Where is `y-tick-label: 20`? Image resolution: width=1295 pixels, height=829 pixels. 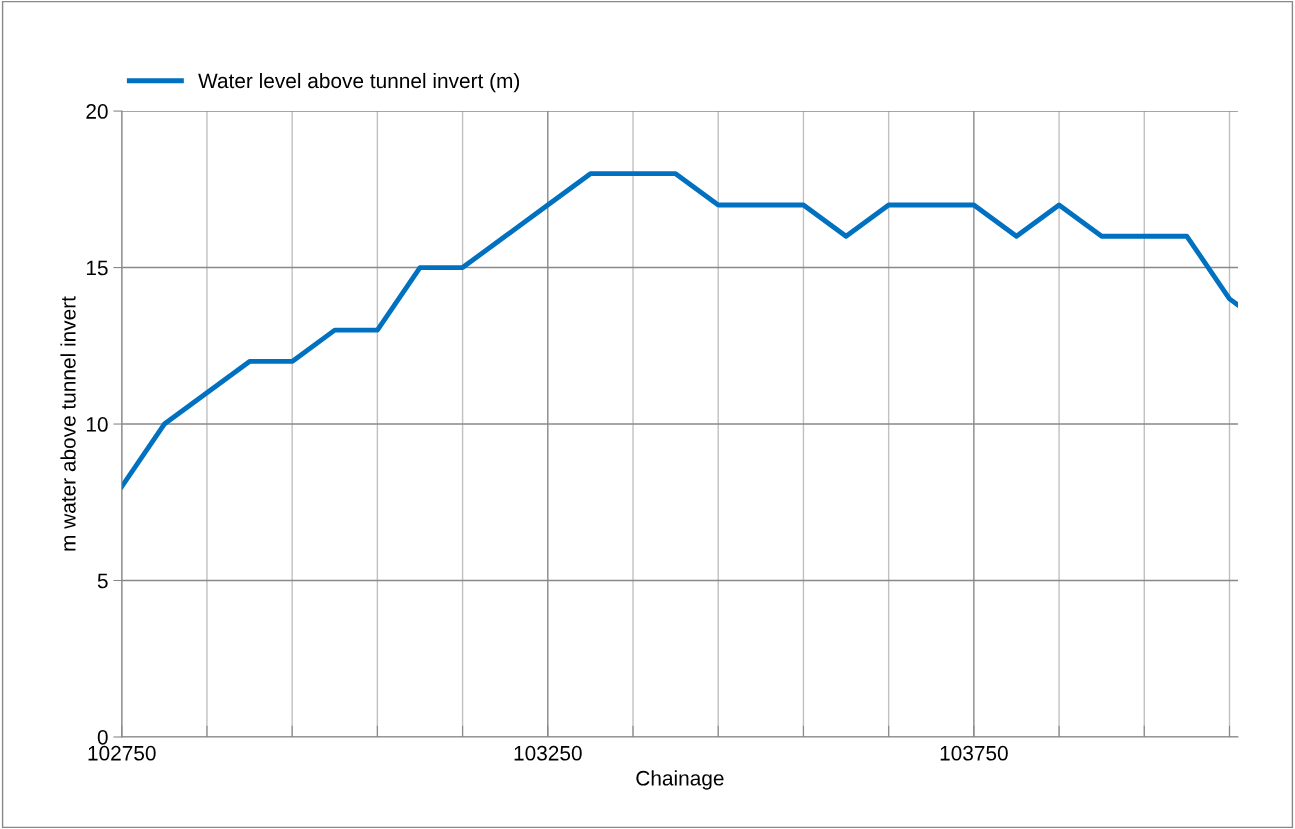
y-tick-label: 20 is located at coordinates (97, 111).